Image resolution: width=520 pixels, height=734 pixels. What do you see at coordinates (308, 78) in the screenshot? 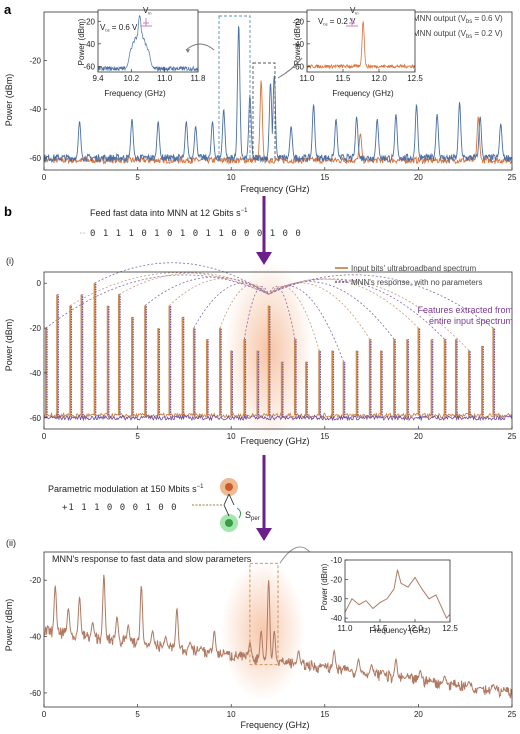
I see `inset2-xtick-label: 11.0` at bounding box center [308, 78].